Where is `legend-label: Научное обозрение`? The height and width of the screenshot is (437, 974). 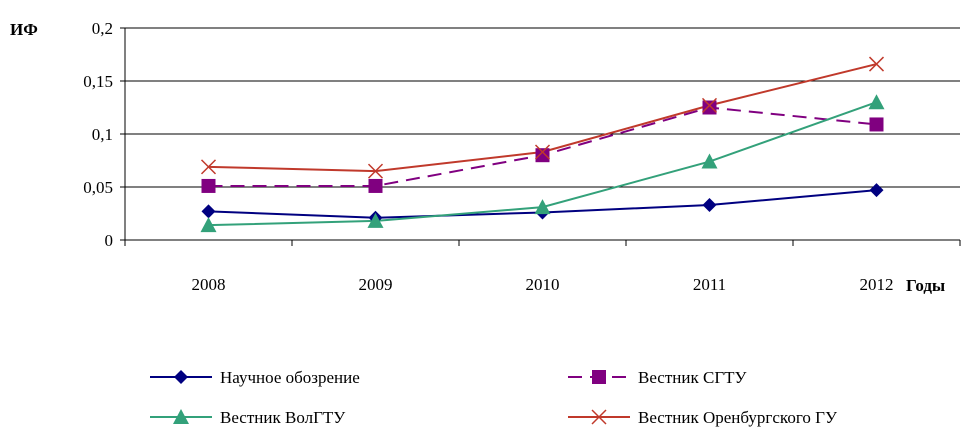
legend-label: Научное обозрение is located at coordinates (290, 377).